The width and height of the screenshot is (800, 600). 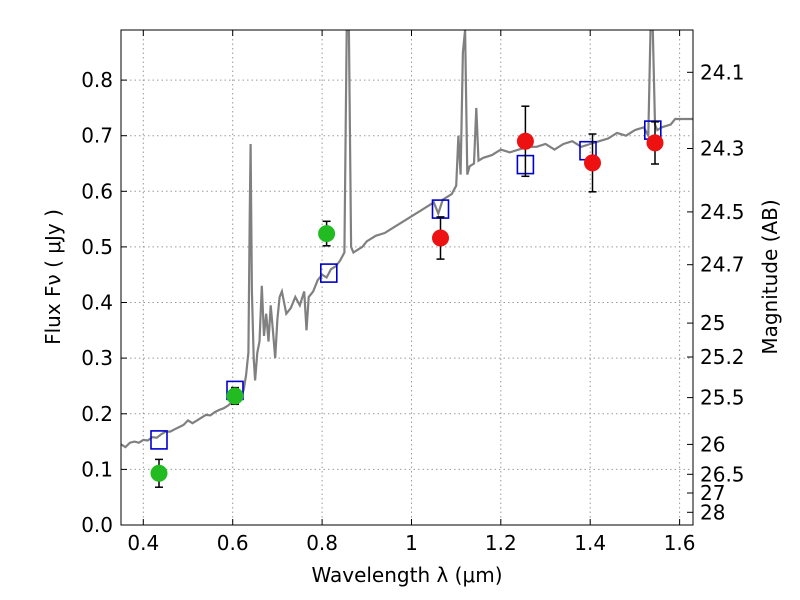 I want to click on x-tick-label: 1.2, so click(x=501, y=543).